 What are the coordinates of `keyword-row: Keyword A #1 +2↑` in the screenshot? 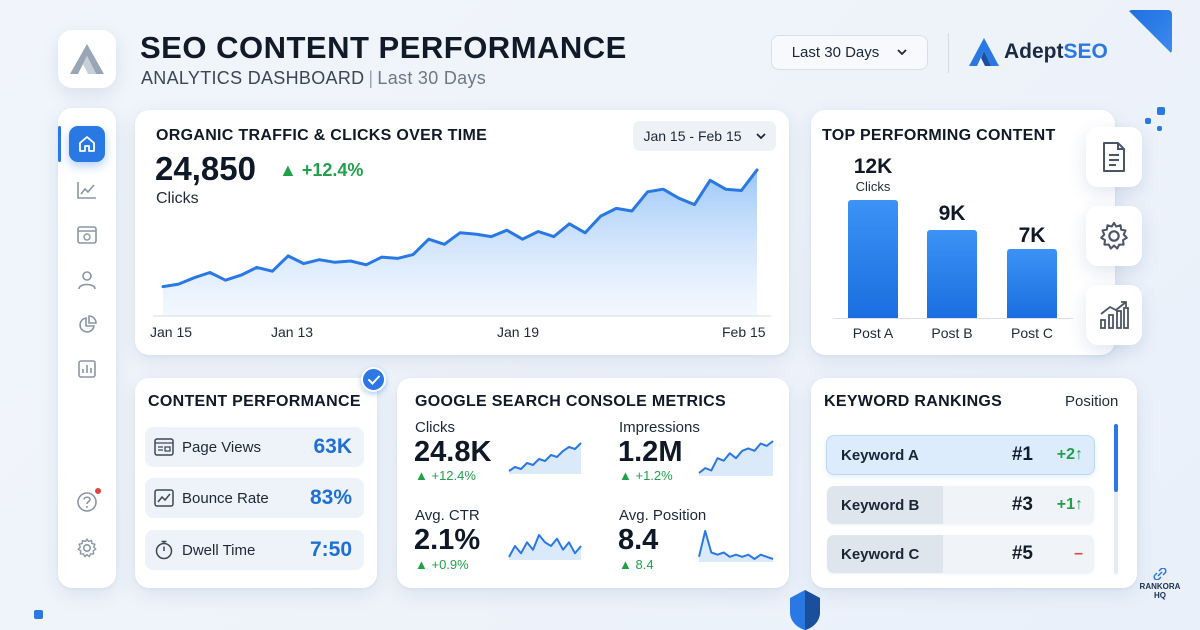 It's located at (960, 455).